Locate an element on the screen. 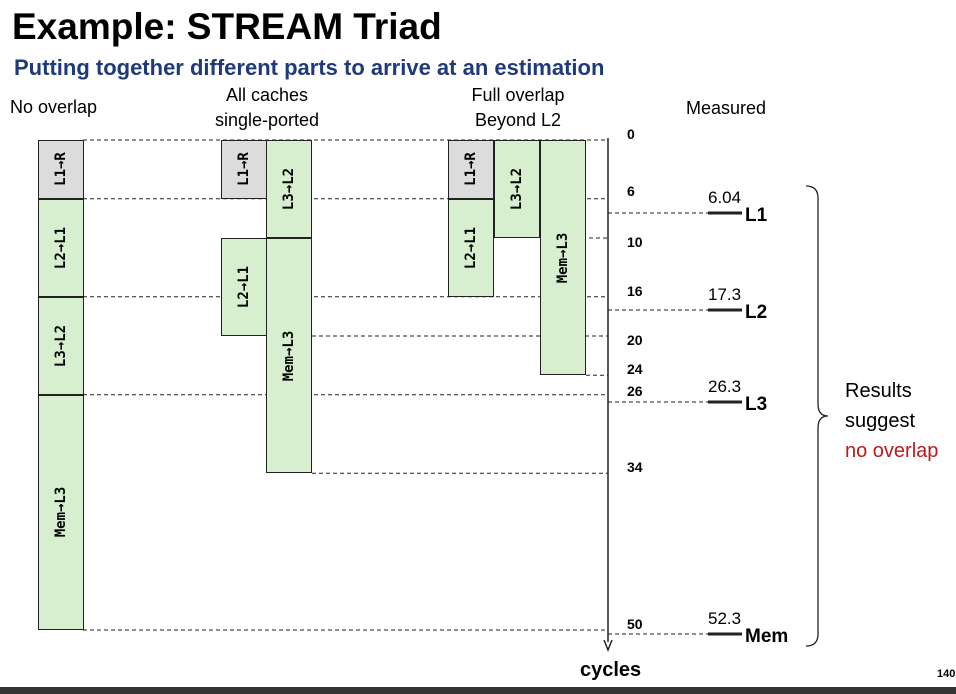  page-title: Example: STREAM Triad is located at coordinates (227, 26).